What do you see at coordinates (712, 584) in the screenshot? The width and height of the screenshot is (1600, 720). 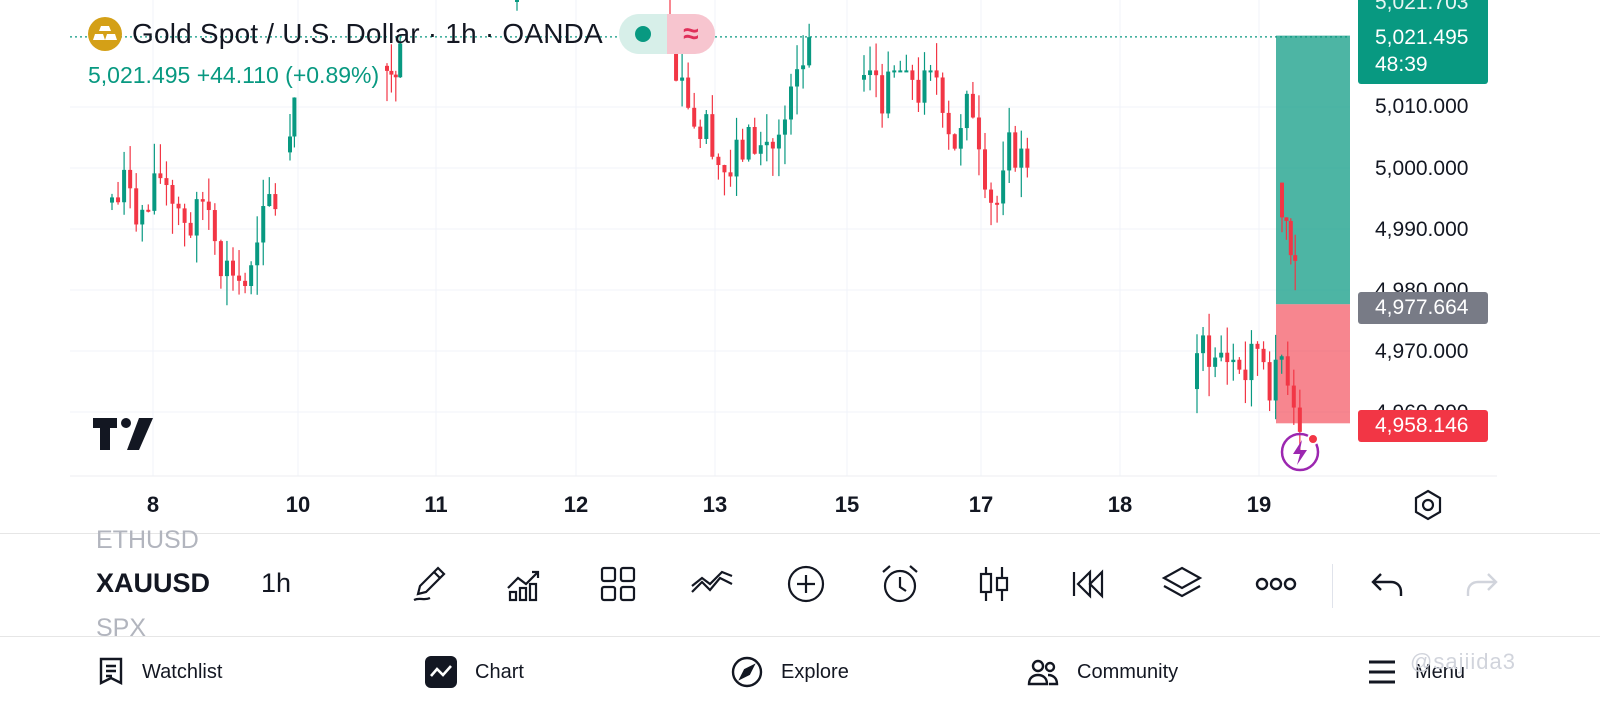 I see `trend-icon` at bounding box center [712, 584].